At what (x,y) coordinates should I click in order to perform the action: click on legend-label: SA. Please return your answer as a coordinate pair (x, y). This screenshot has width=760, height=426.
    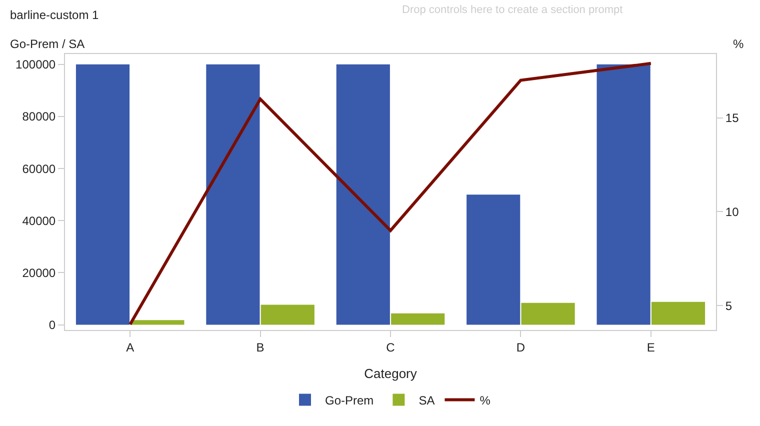
    Looking at the image, I should click on (426, 400).